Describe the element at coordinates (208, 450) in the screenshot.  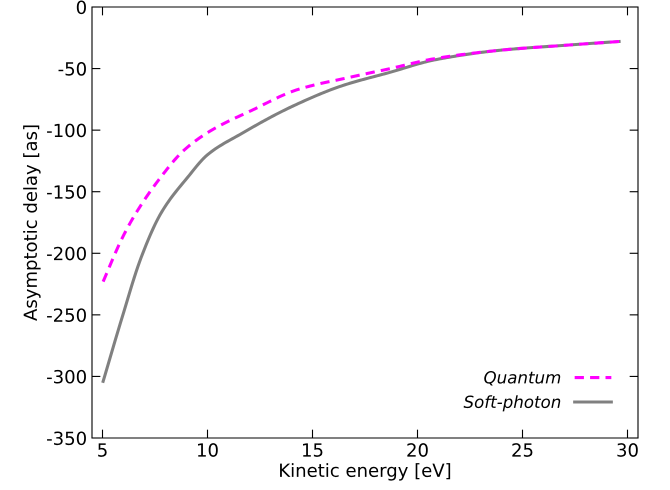
I see `x-tick-label: 10` at that location.